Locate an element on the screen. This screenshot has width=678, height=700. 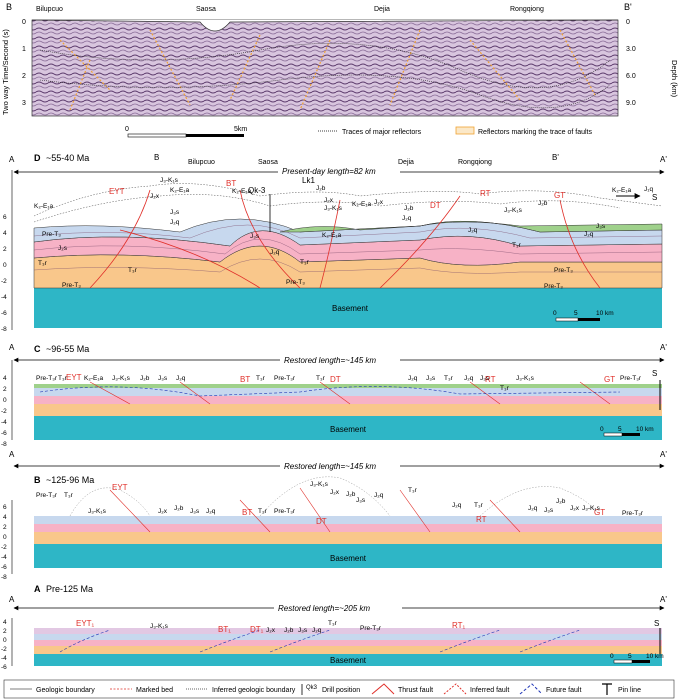
d-tick-6: -6 is located at coordinates (4, 313).